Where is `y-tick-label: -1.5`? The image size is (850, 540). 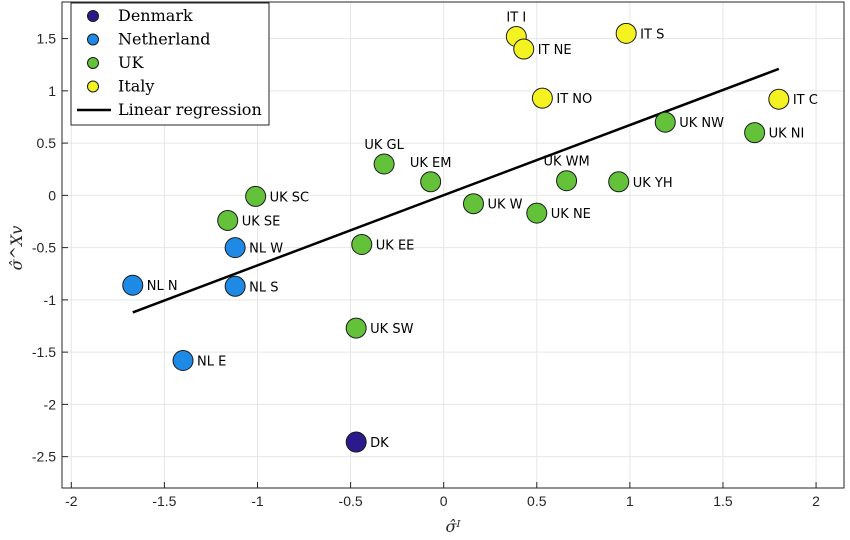
y-tick-label: -1.5 is located at coordinates (44, 352).